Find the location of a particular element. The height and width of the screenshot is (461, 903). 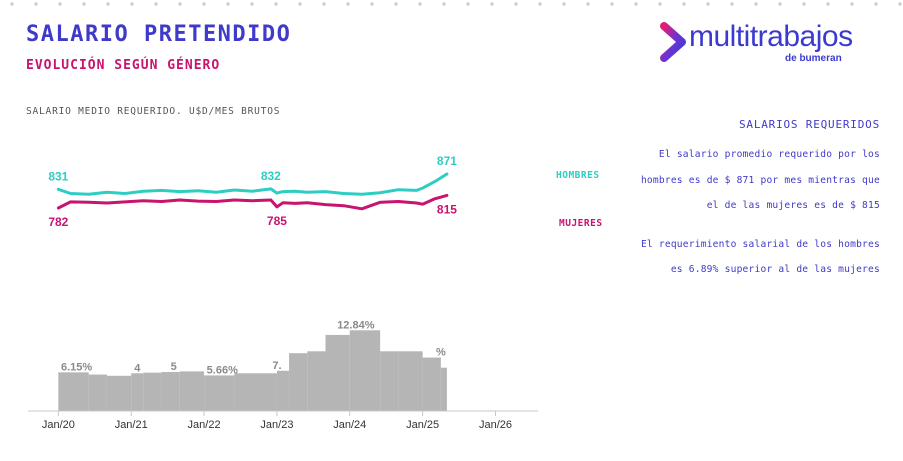

x-tick-label-5: Jan/25 is located at coordinates (422, 425).